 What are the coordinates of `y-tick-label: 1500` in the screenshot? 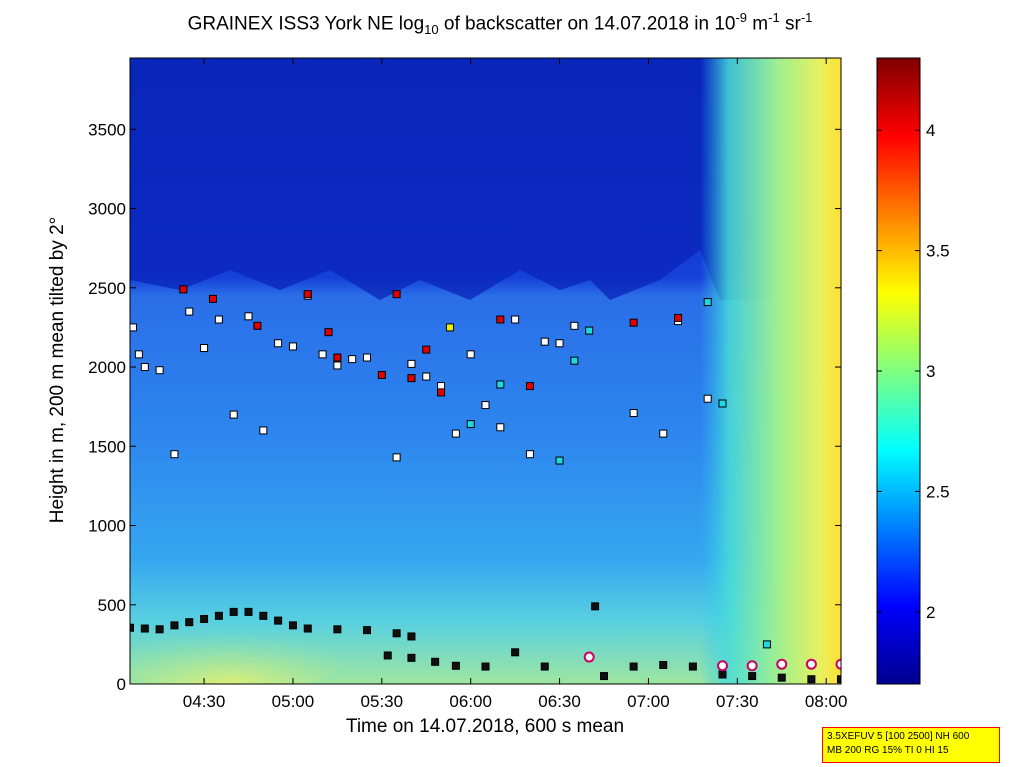 It's located at (107, 446).